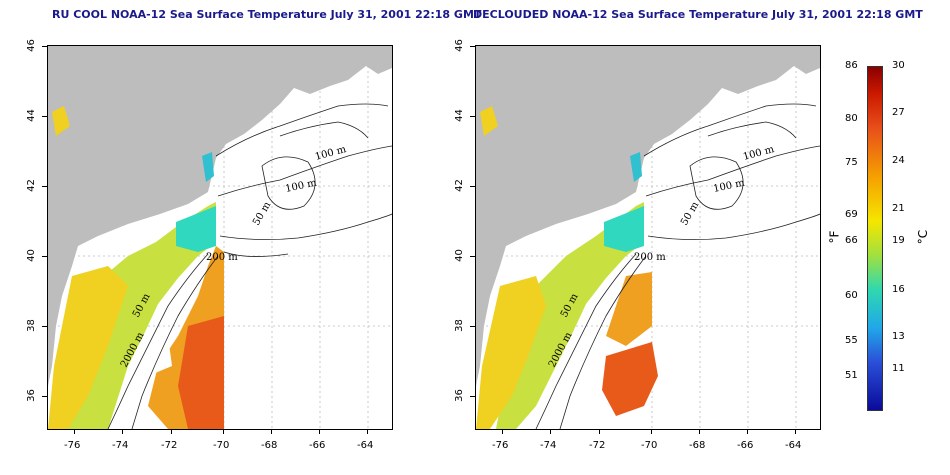 The image size is (950, 475). I want to click on fahrenheit-tick-label: 60, so click(851, 295).